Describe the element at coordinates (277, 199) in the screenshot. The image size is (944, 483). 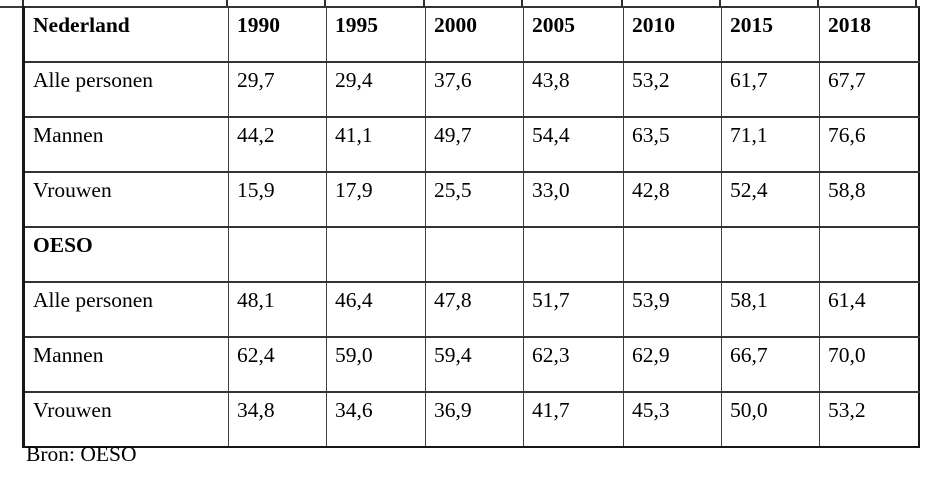
I see `value-cell: 15,9` at that location.